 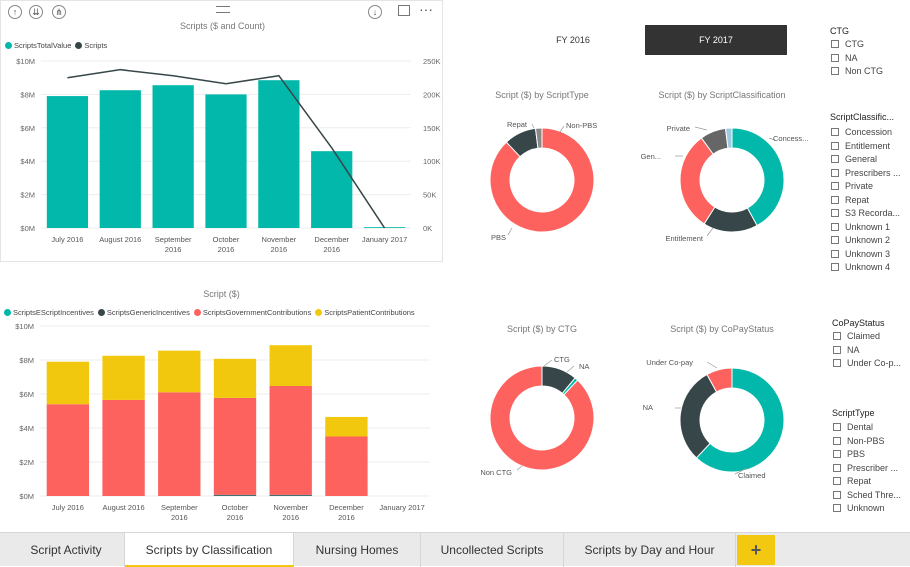 I want to click on tab-scripts-by-classification: Scripts by Classification, so click(x=209, y=550).